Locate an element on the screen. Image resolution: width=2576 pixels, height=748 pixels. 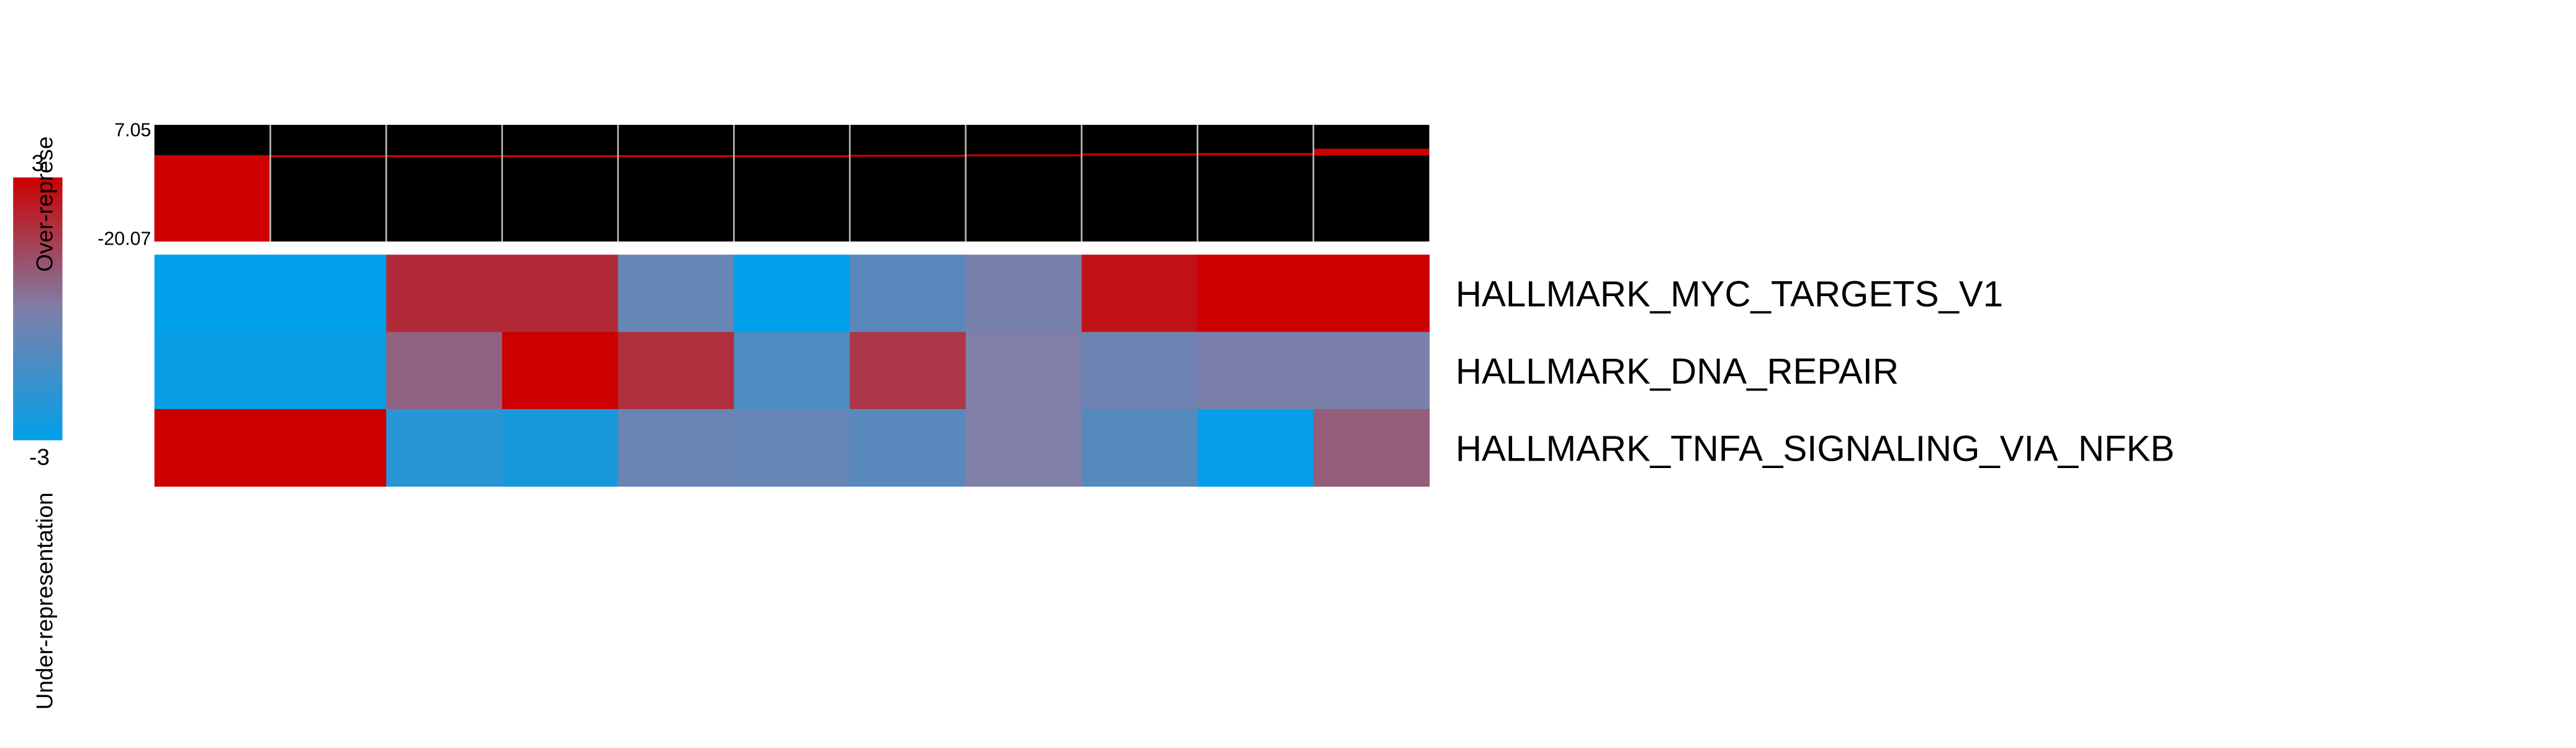
color-legend: 3 -3 Over-represe Under-representation is located at coordinates (38, 423).